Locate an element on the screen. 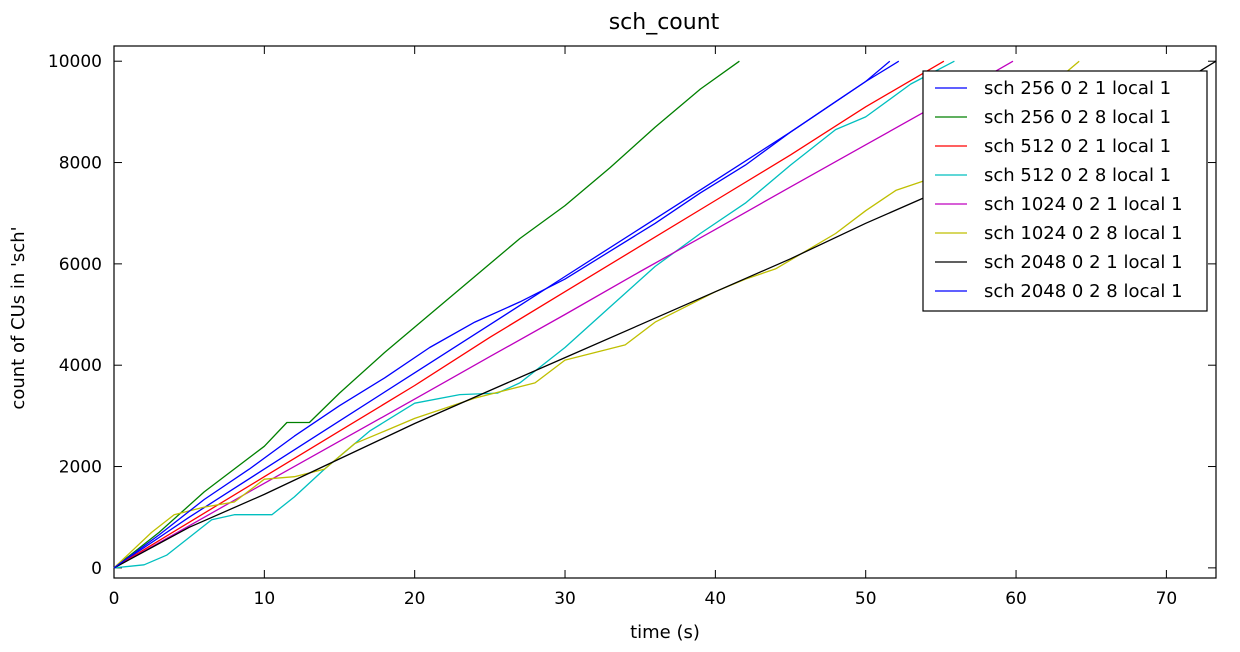 The height and width of the screenshot is (652, 1240). legend-label: sch 512 0 2 1 local 1 is located at coordinates (1077, 146).